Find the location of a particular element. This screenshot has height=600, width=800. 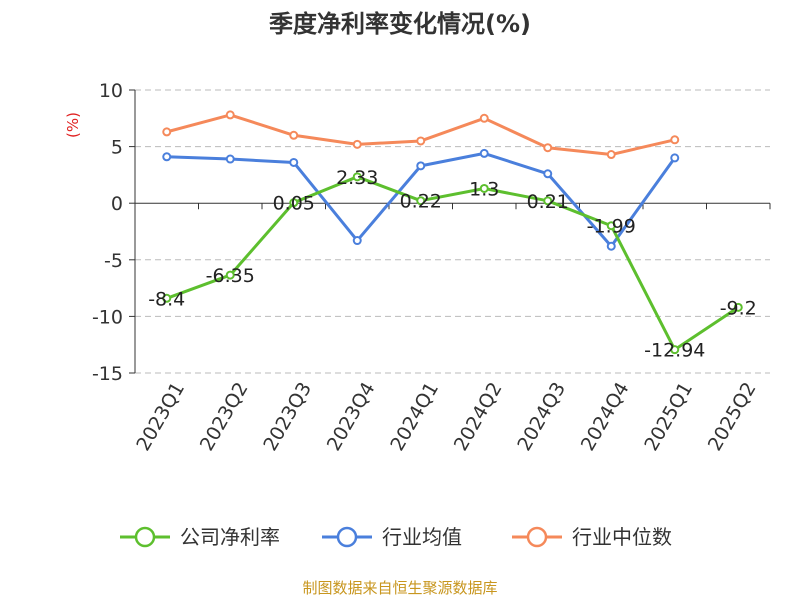

legend-label: 行业均值 is located at coordinates (422, 537).